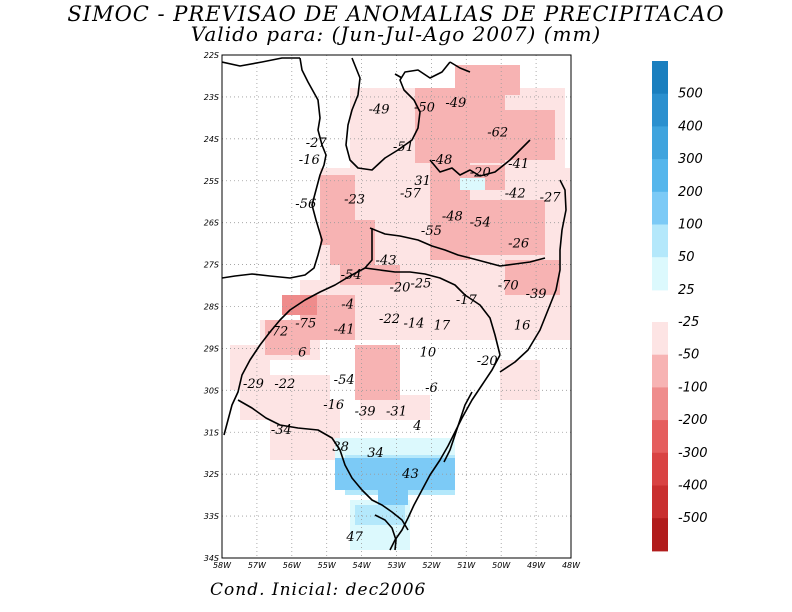 This screenshot has width=792, height=612. What do you see at coordinates (211, 265) in the screenshot?
I see `lat-tick-label: 27S` at bounding box center [211, 265].